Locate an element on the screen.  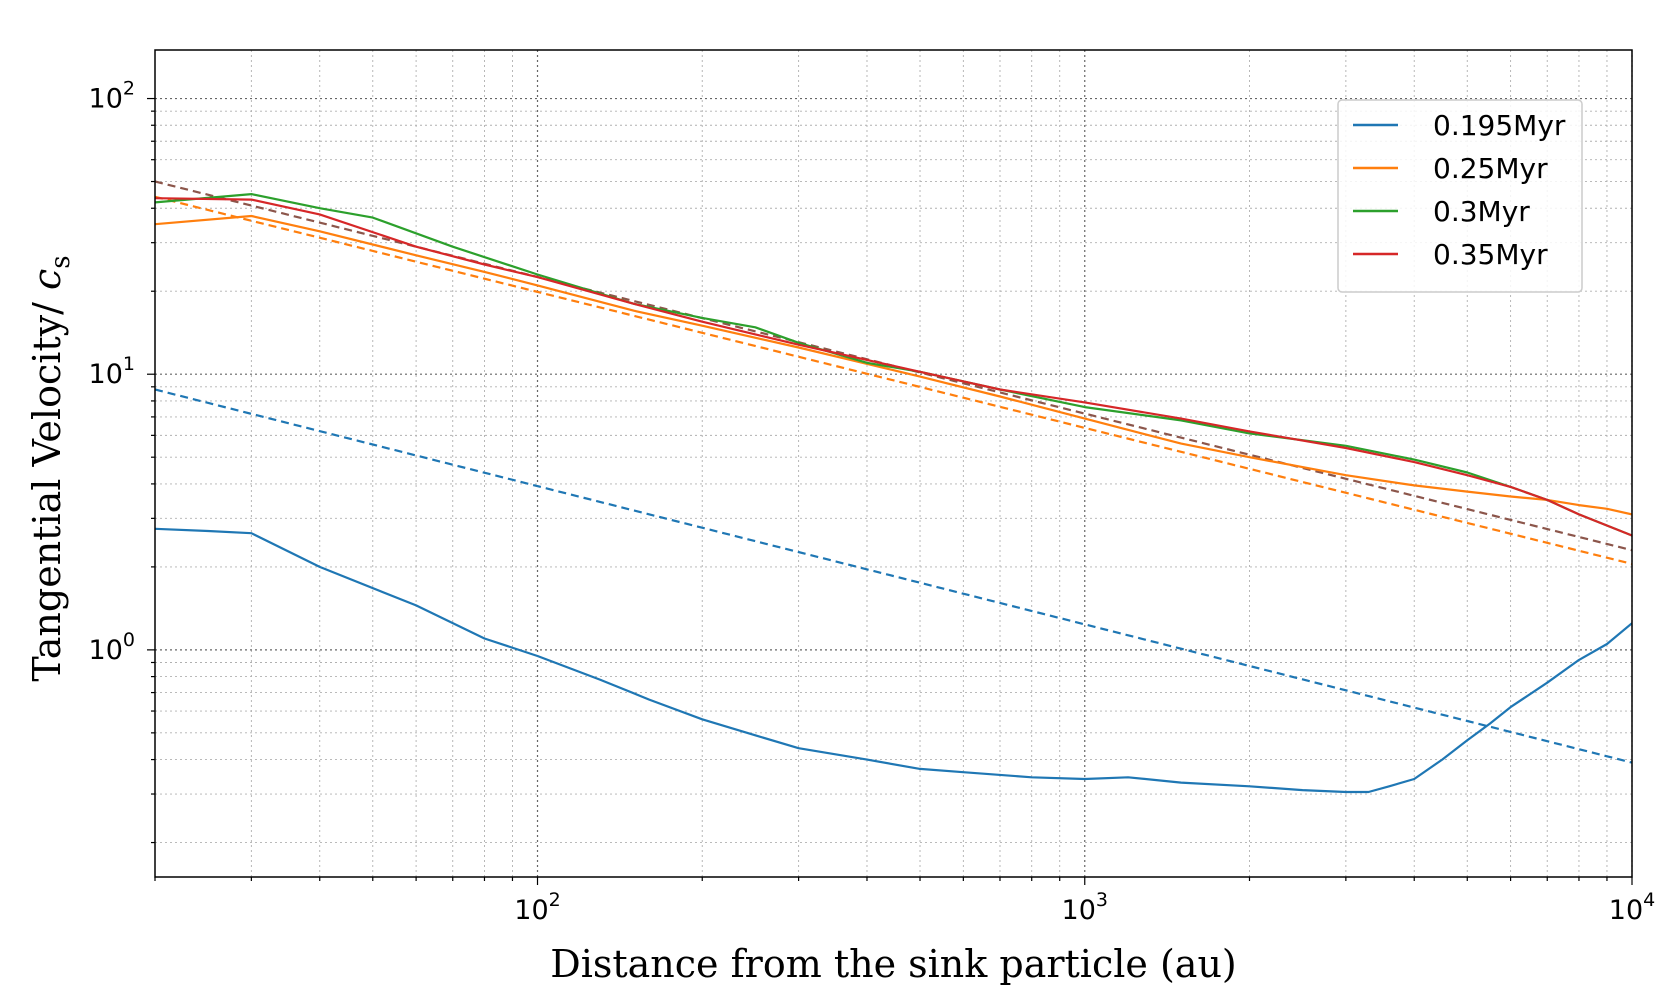
y-tick-label: 10² is located at coordinates (112, 96).